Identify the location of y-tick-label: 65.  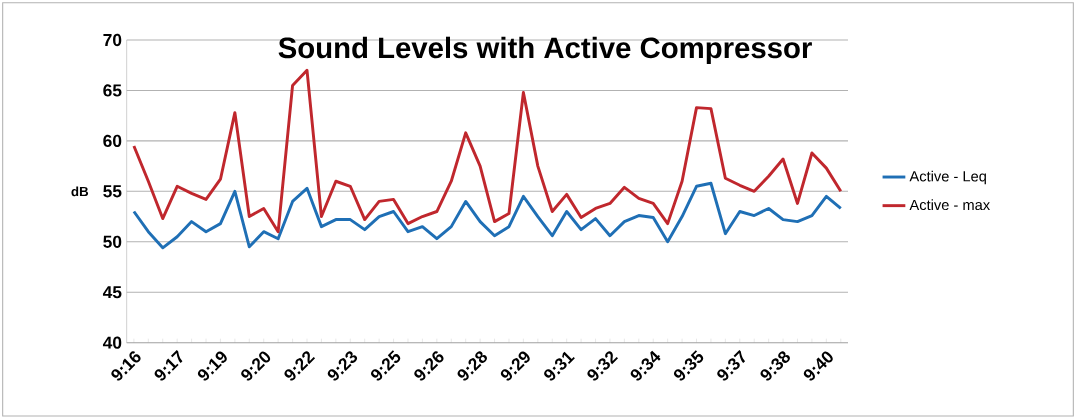
(112, 90).